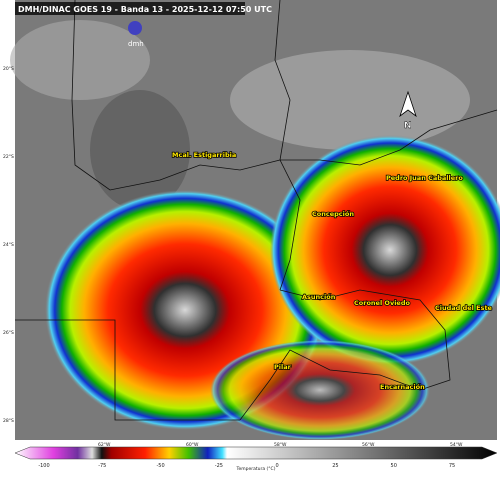 This screenshot has height=477, width=500. What do you see at coordinates (8, 245) in the screenshot?
I see `latitude-label: 24°S` at bounding box center [8, 245].